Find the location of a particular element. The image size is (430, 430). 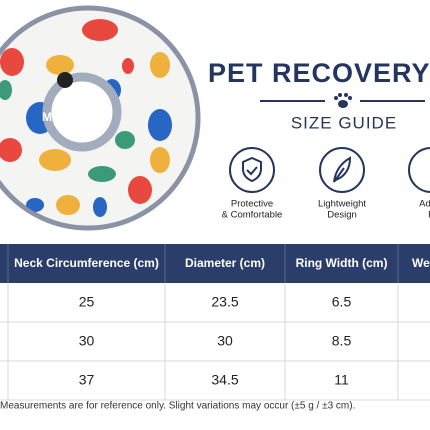

column-header: Neck Circumference (cm) is located at coordinates (86, 263).